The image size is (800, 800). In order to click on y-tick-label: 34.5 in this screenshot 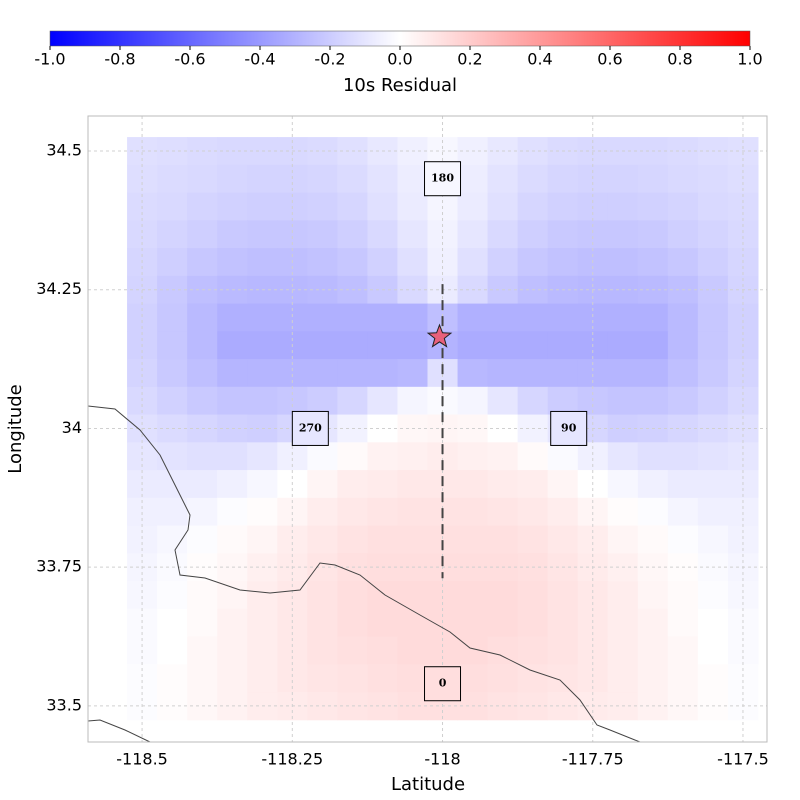, I will do `click(64, 149)`.